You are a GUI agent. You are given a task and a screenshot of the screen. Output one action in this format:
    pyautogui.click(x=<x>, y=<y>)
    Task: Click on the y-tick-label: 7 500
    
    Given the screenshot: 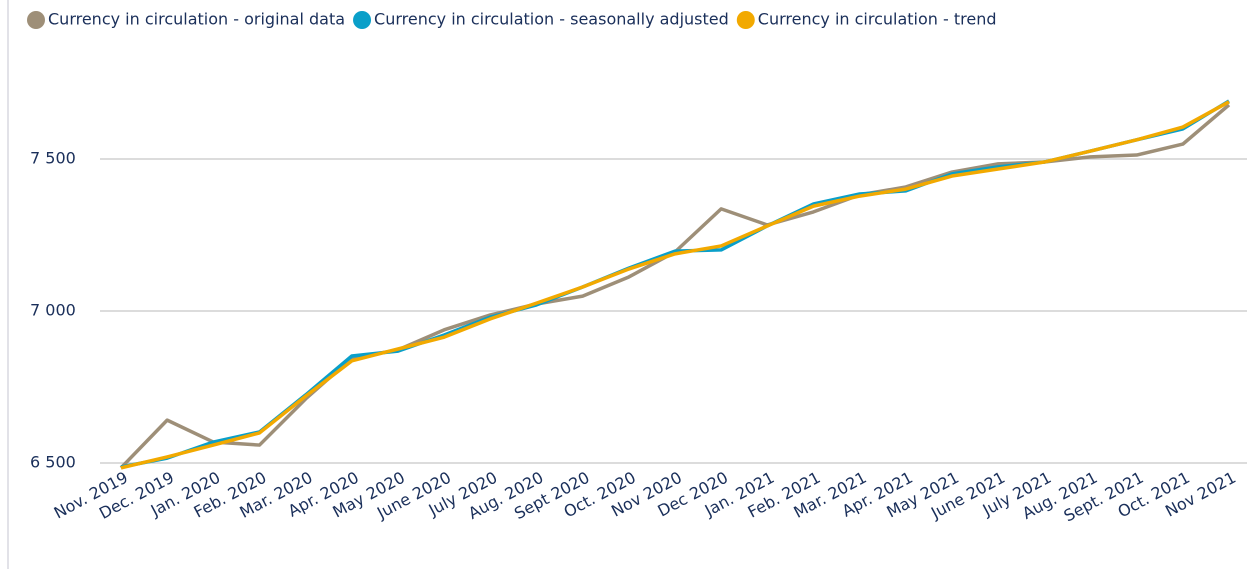 What is the action you would take?
    pyautogui.click(x=53, y=158)
    